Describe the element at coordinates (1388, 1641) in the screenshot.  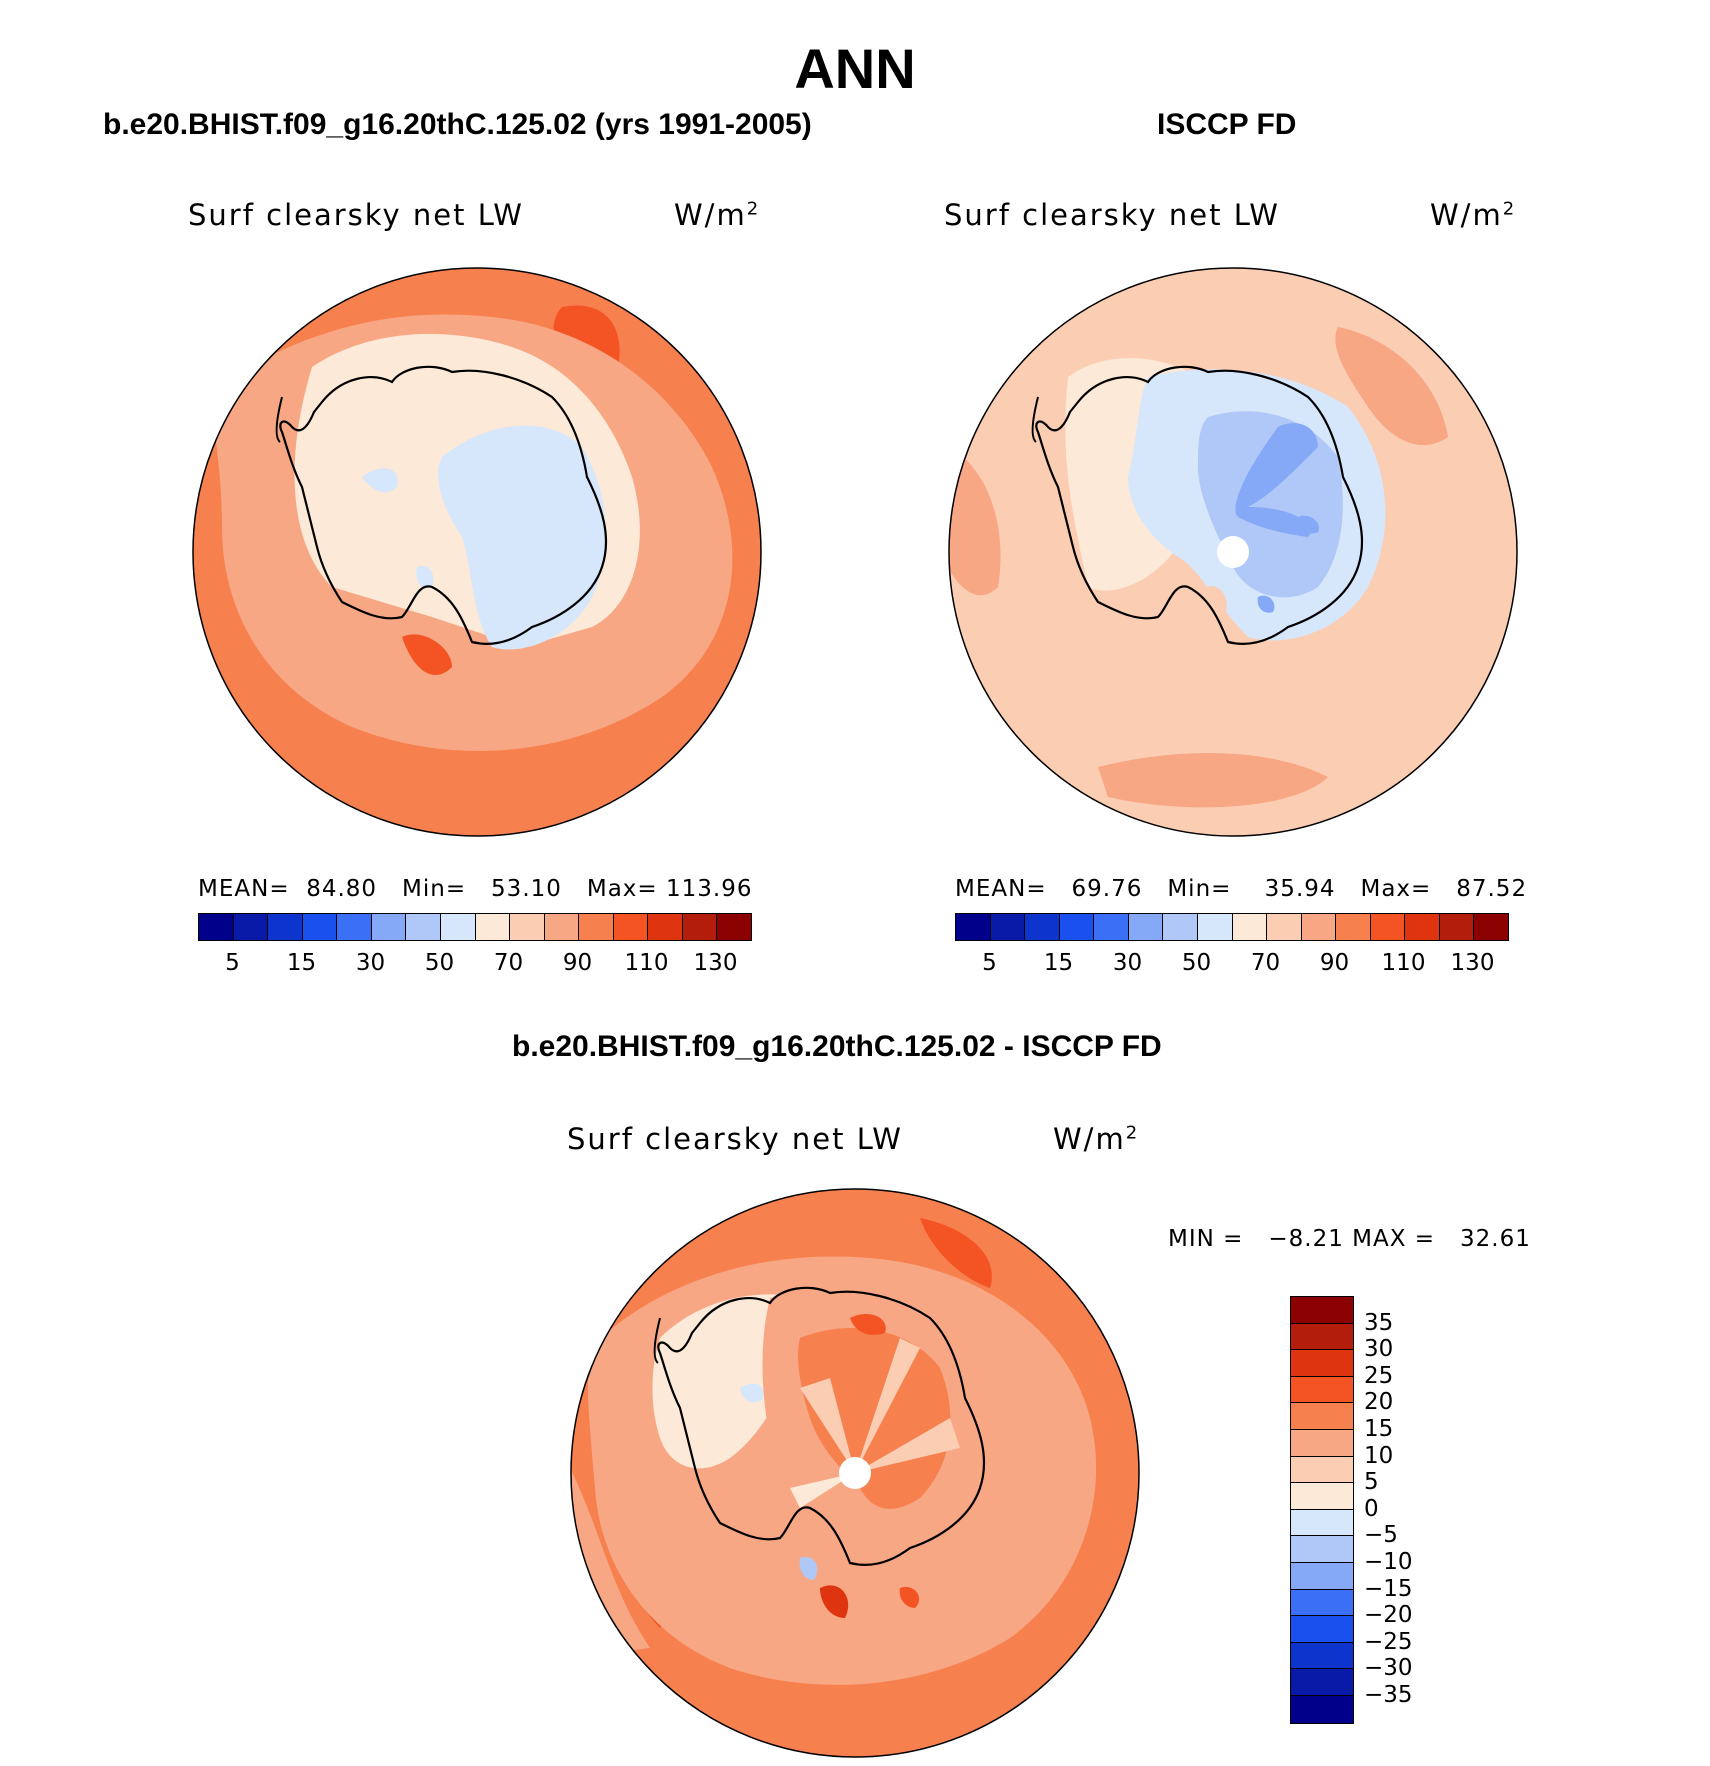
I see `diff-colorbar-tick-label: −25` at that location.